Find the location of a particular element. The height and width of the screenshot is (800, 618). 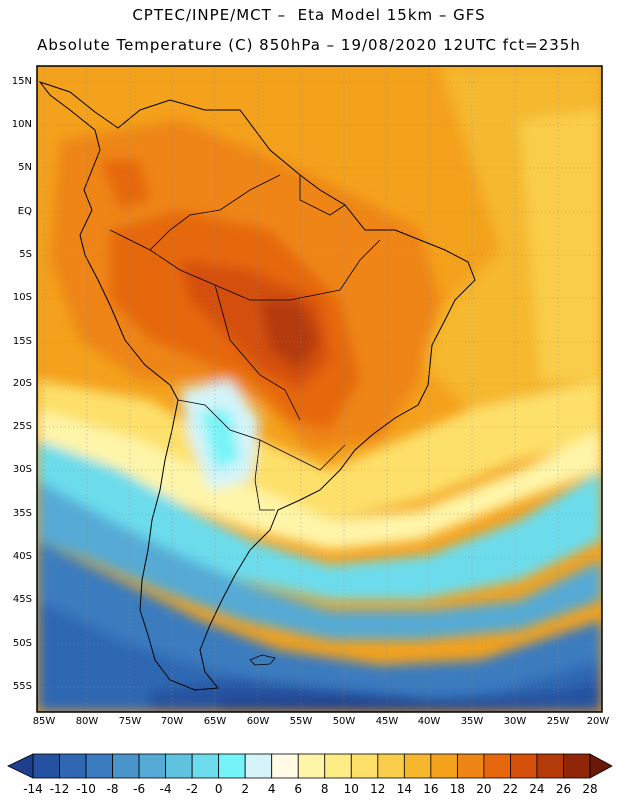

lon-label: 20W is located at coordinates (598, 721).